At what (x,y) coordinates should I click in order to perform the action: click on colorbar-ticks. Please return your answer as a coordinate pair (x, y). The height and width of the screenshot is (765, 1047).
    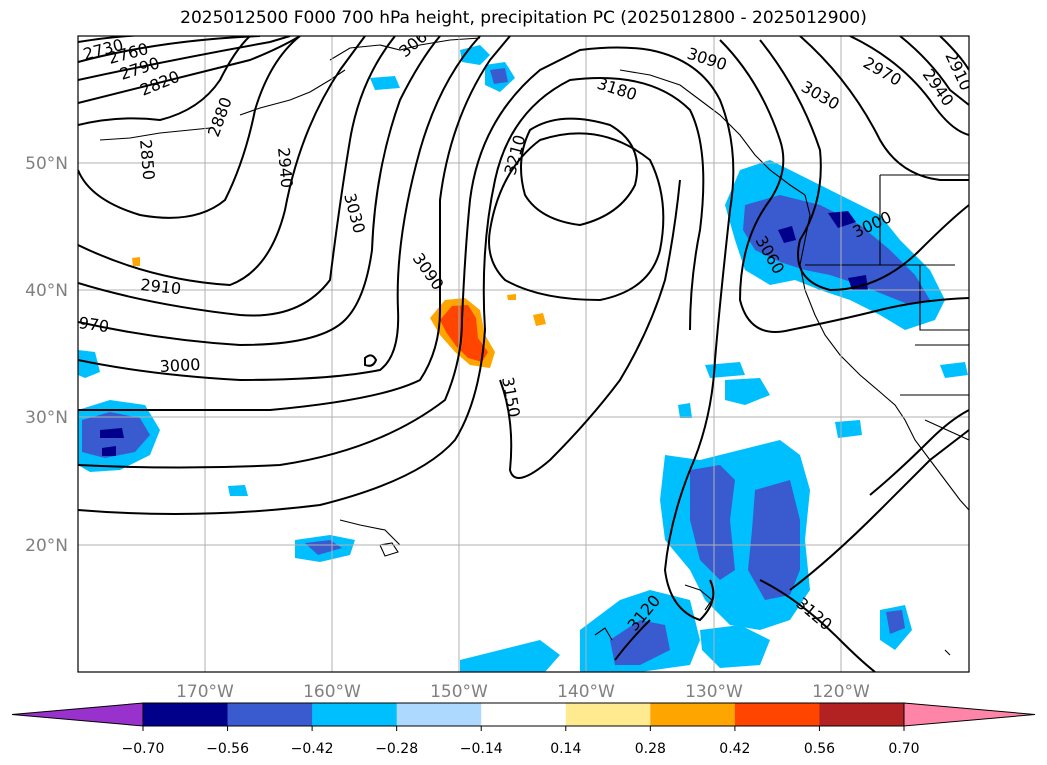
    Looking at the image, I should click on (523, 728).